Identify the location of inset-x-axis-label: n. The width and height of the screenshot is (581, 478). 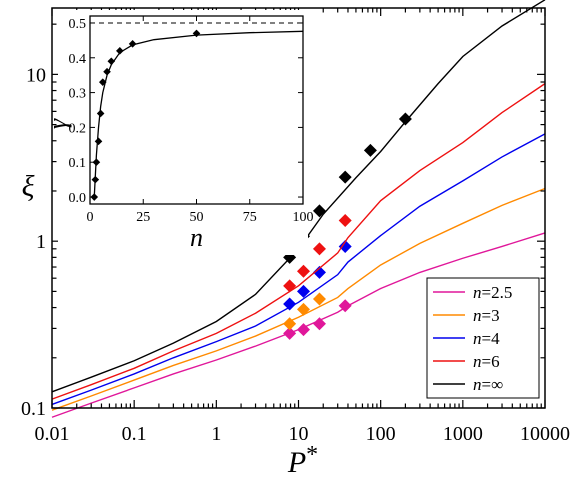
(196, 237).